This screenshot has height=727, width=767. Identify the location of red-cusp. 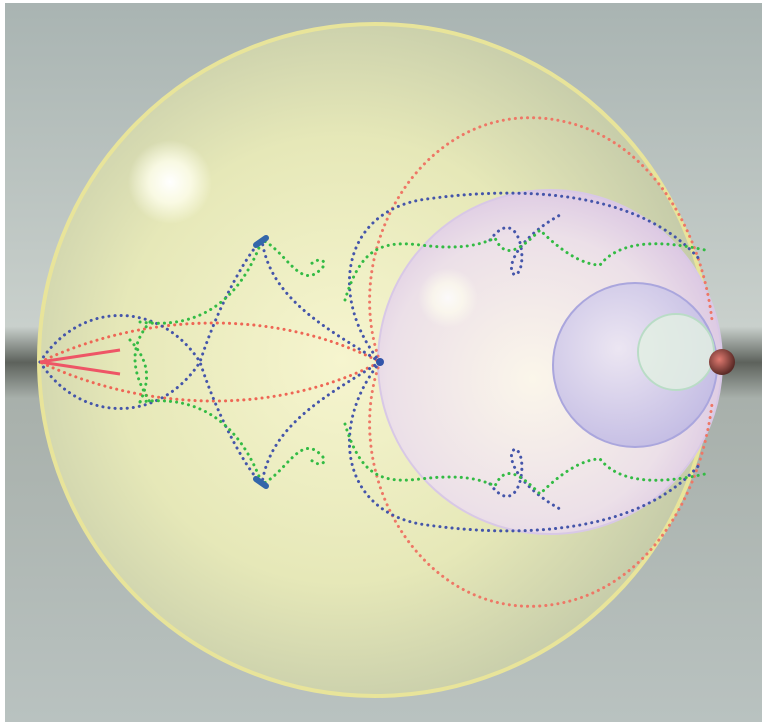
(80, 362).